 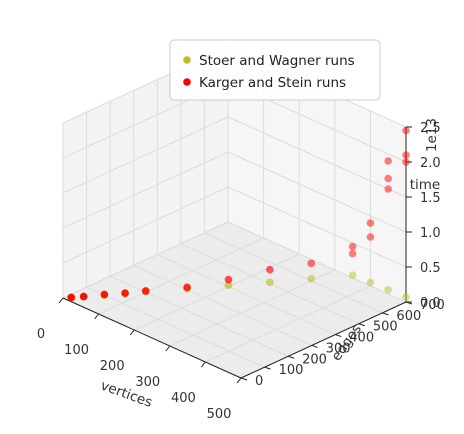 What do you see at coordinates (385, 327) in the screenshot?
I see `y-tick-label: 500` at bounding box center [385, 327].